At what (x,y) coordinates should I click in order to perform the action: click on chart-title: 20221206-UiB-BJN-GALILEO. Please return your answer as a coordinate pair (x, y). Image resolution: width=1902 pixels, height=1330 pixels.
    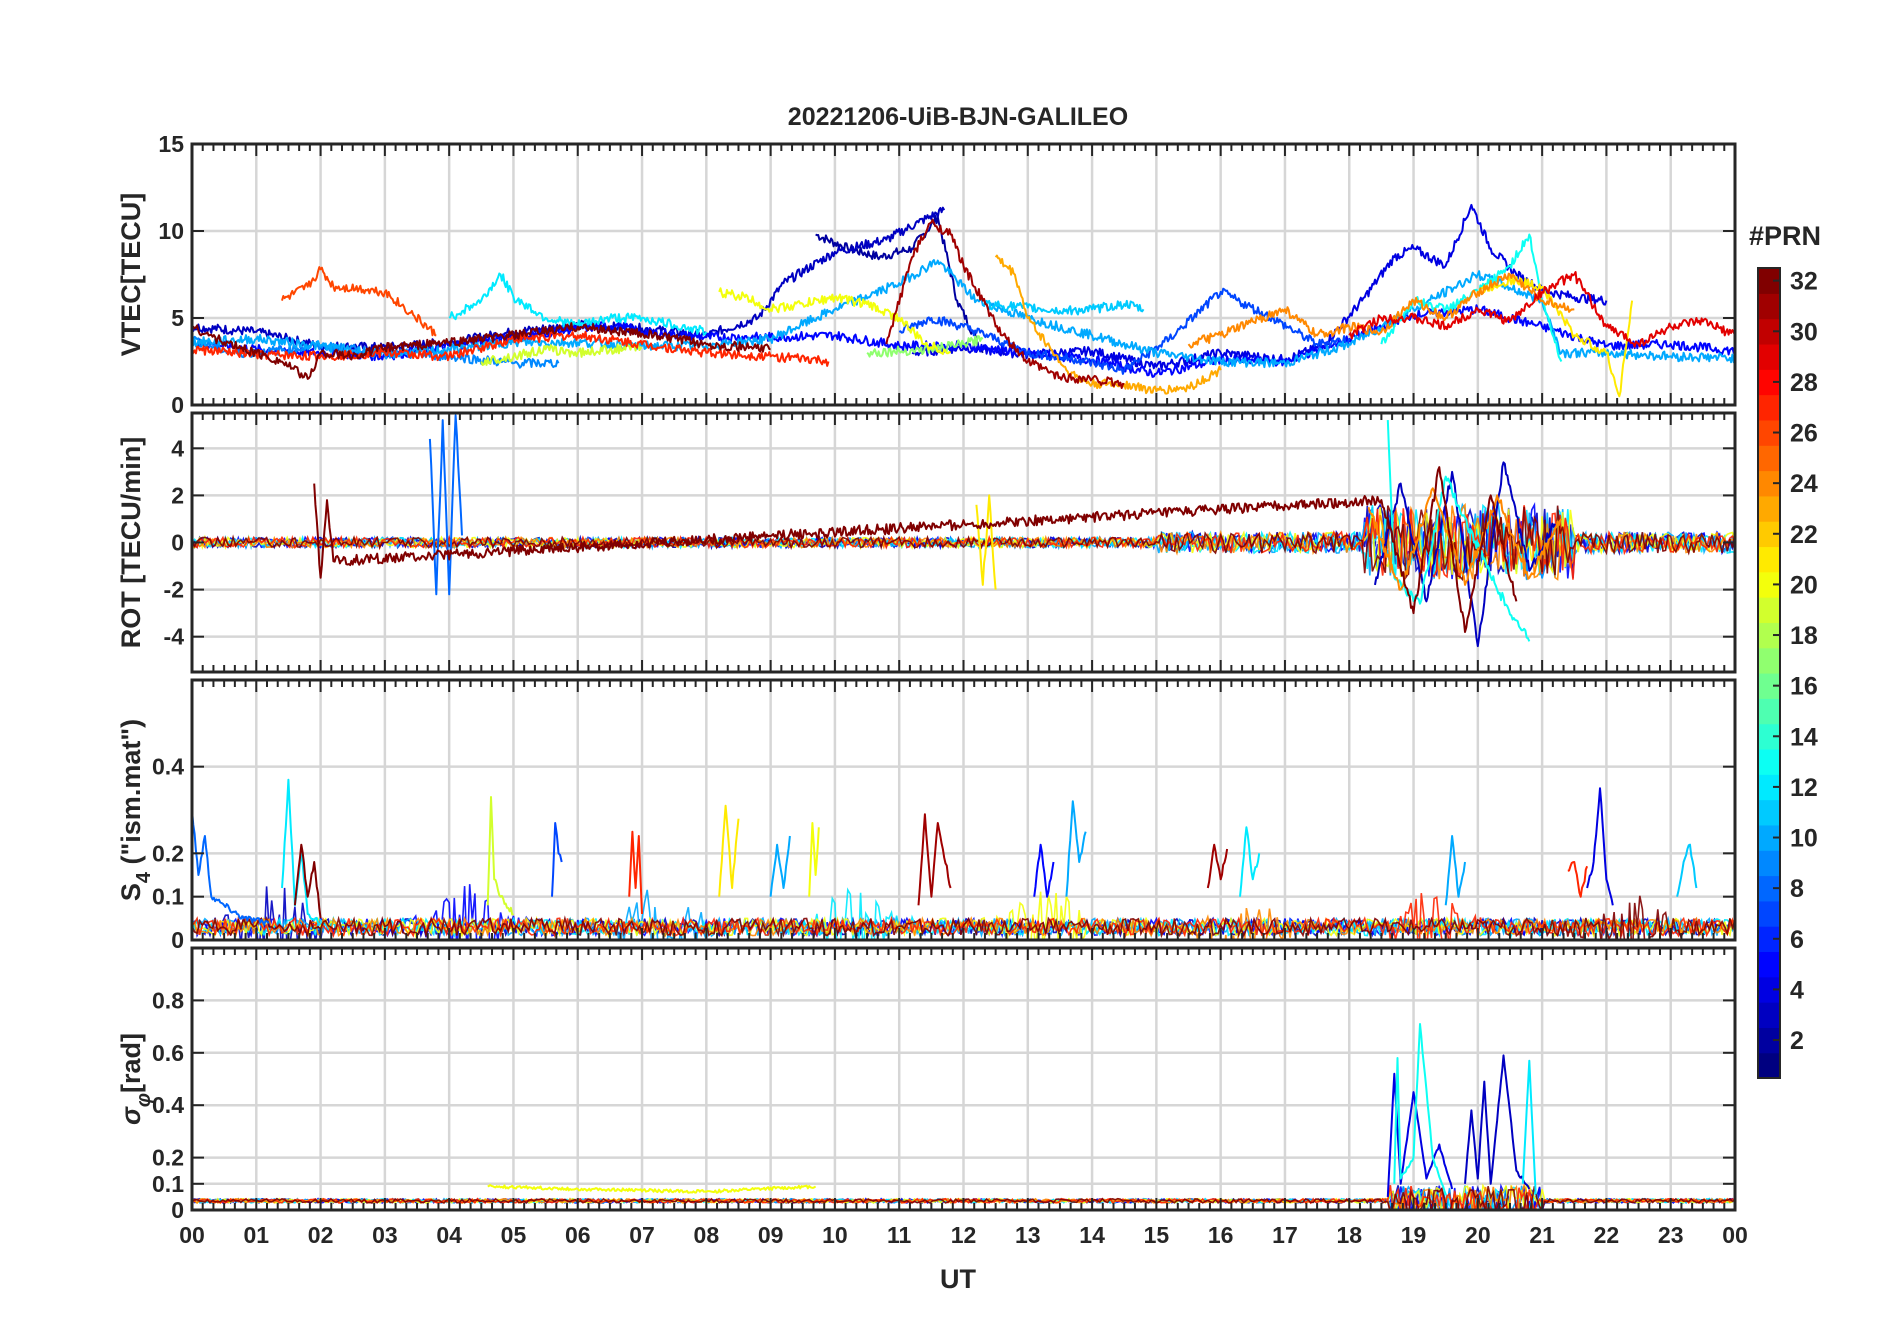
    Looking at the image, I should click on (958, 117).